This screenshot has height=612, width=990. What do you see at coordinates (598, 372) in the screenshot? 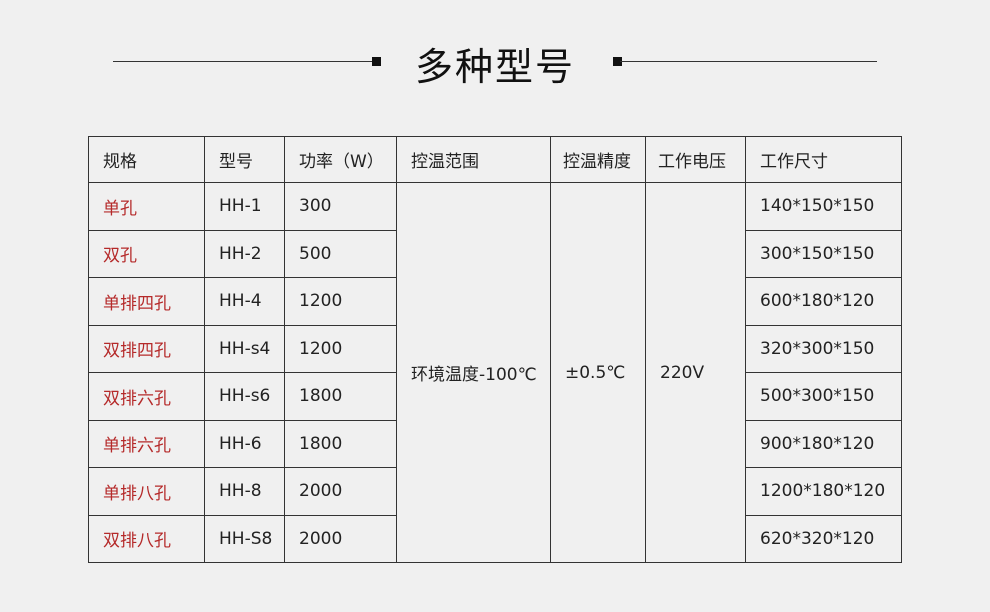
I see `precision-cell: ±0.5℃` at bounding box center [598, 372].